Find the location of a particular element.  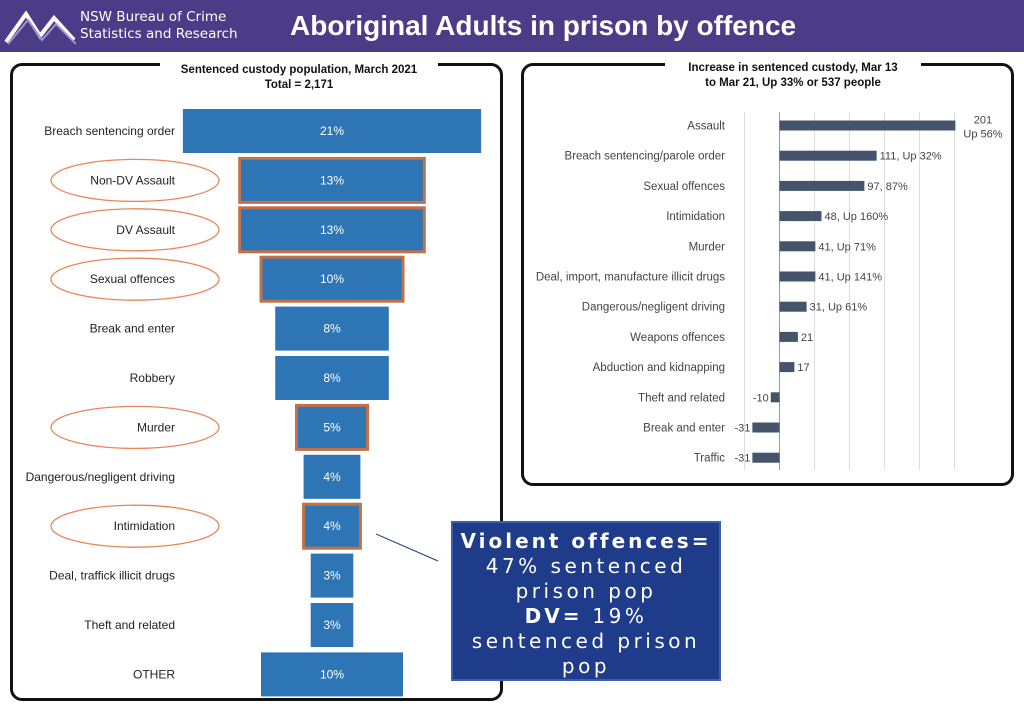

funnel-category-label-intimidation: Intimidation is located at coordinates (144, 526).